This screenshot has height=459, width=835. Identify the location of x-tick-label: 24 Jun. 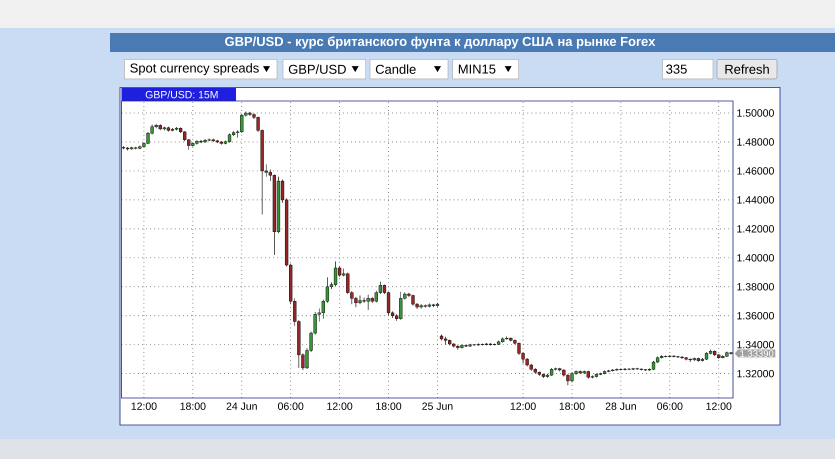
(241, 406).